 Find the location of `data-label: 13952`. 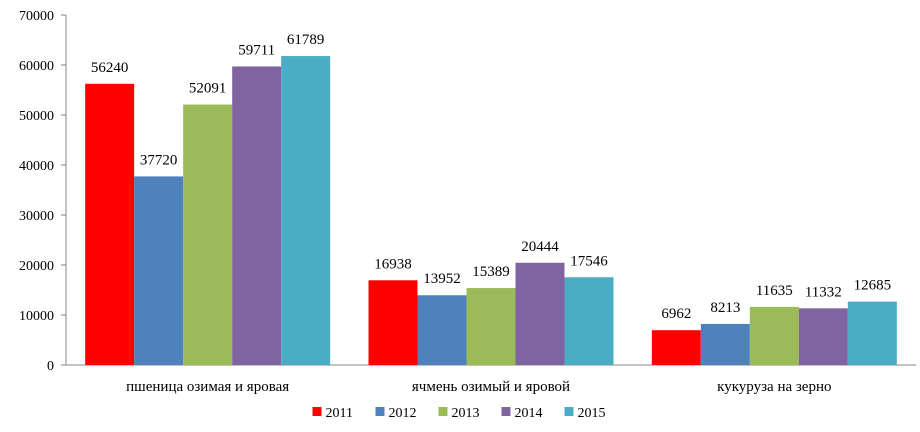

data-label: 13952 is located at coordinates (442, 279).